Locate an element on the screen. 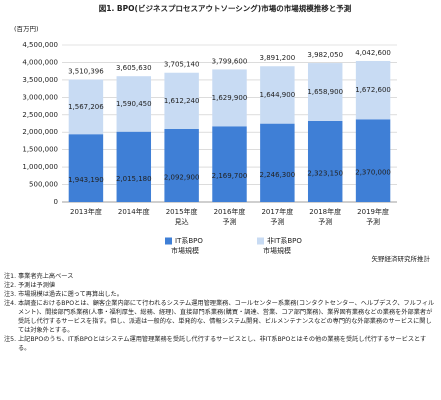 Image resolution: width=441 pixels, height=400 pixels. value-label: 1,943,190 is located at coordinates (86, 180).